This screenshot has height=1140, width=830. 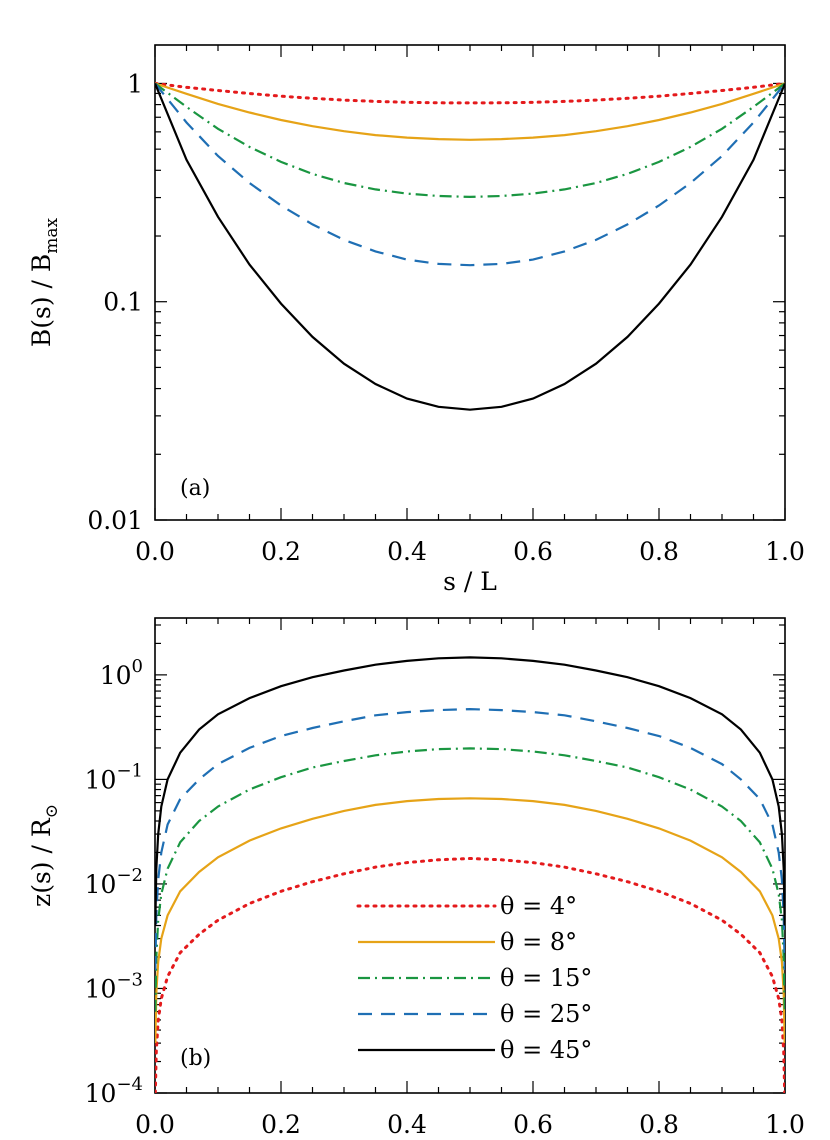 I want to click on y-tick-label: 0.01, so click(x=115, y=520).